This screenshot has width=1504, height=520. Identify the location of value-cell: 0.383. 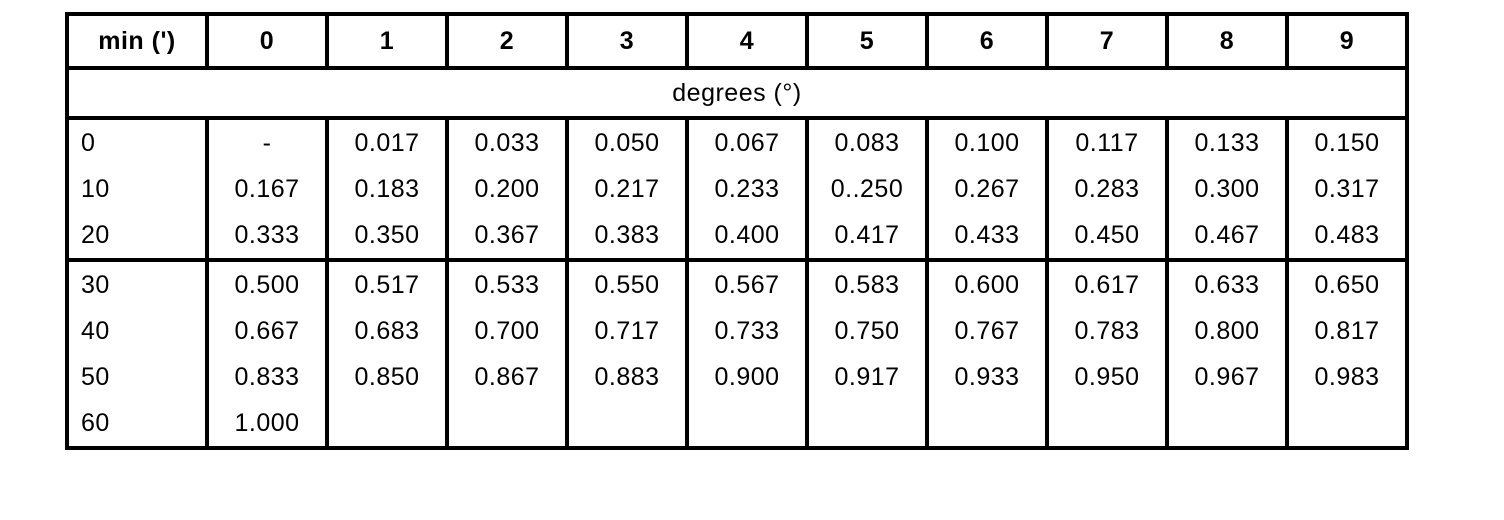
(627, 236).